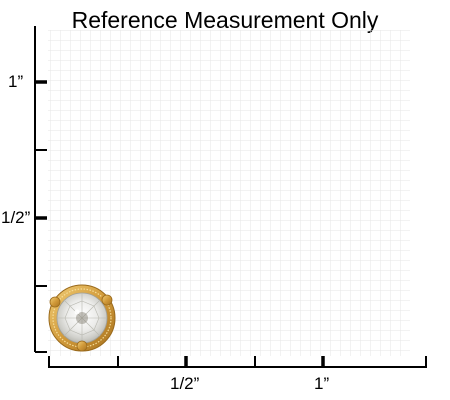  What do you see at coordinates (82, 318) in the screenshot?
I see `diamond-stud-earring-image` at bounding box center [82, 318].